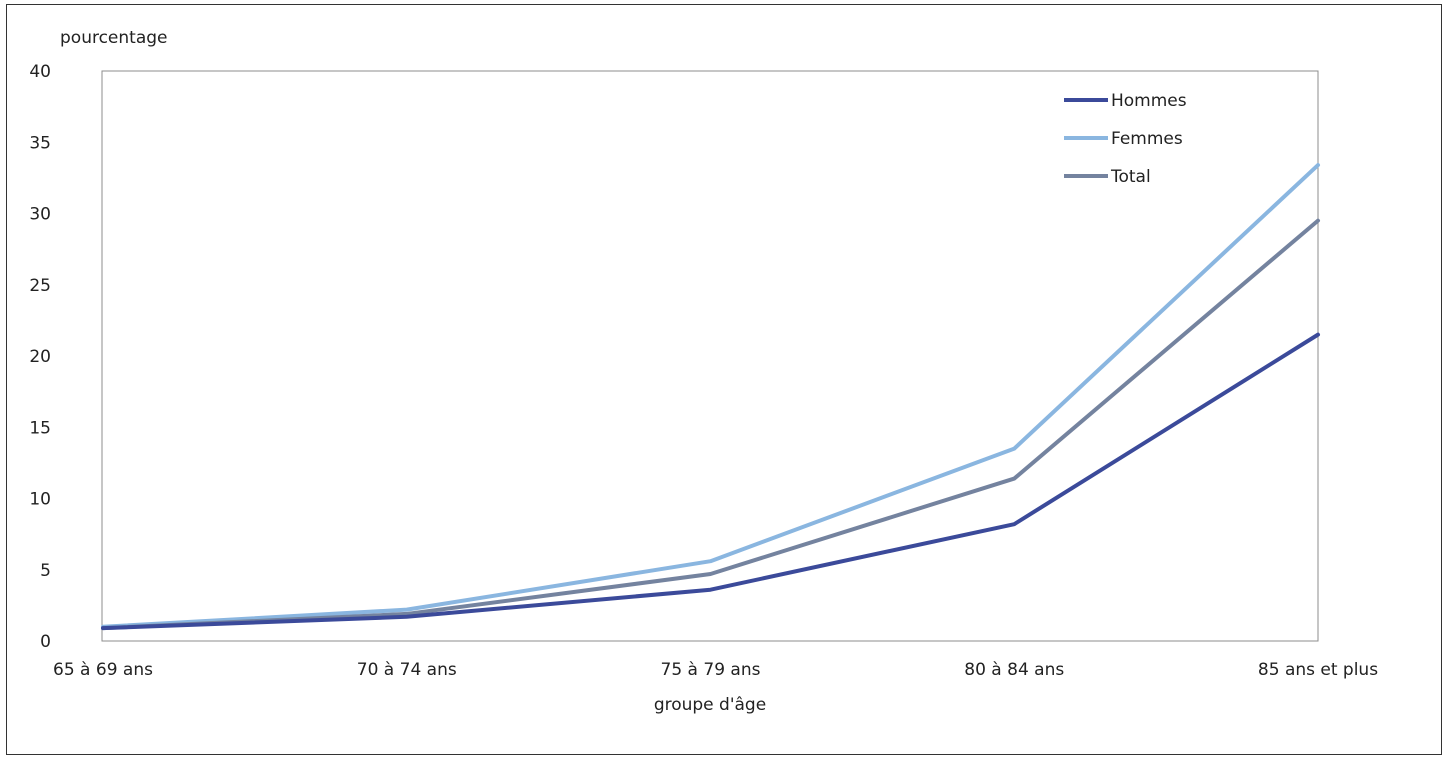  What do you see at coordinates (40, 500) in the screenshot?
I see `y-tick-label: 10` at bounding box center [40, 500].